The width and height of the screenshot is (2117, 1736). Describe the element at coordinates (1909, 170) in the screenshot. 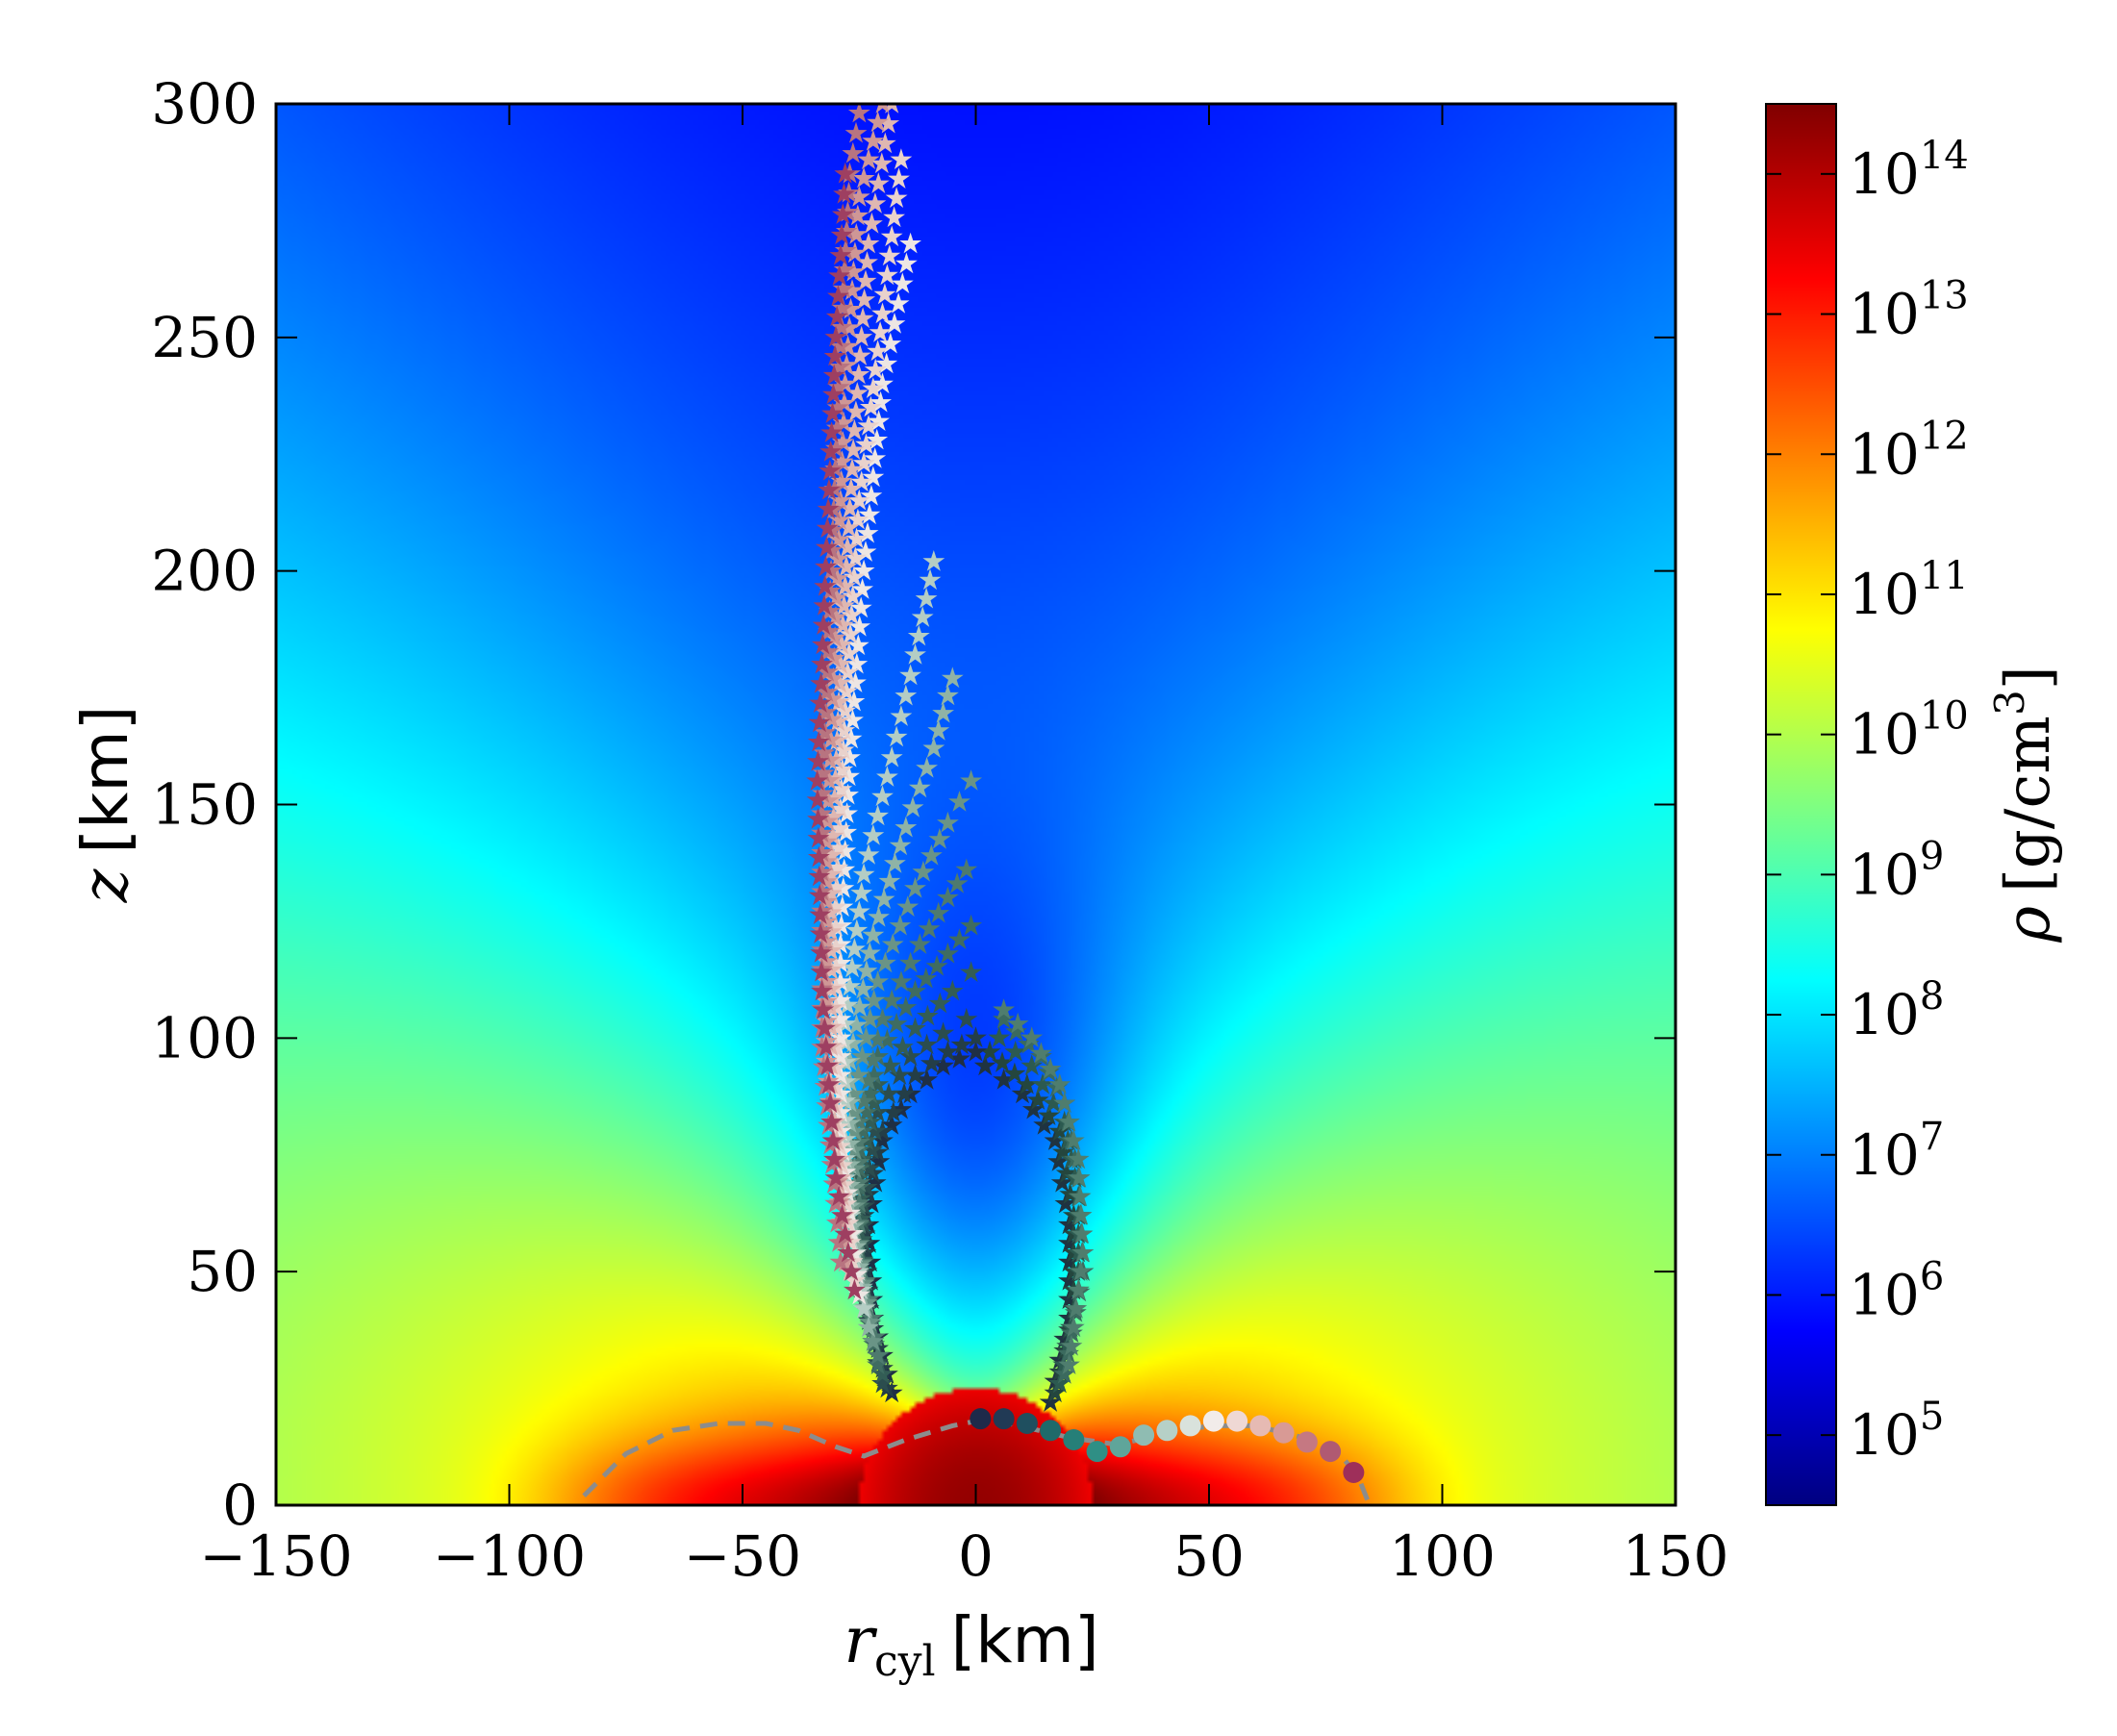

I see `colorbar-tick-label: 10¹⁴` at that location.